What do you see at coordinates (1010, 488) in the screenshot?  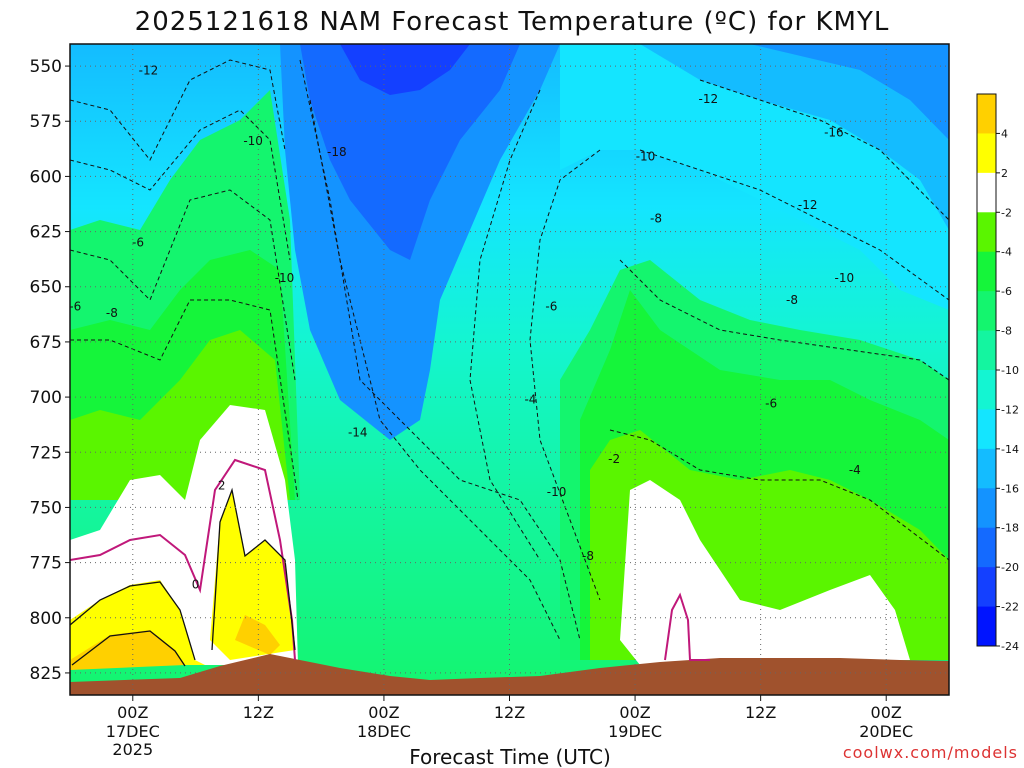 I see `colorbar-label: -16` at bounding box center [1010, 488].